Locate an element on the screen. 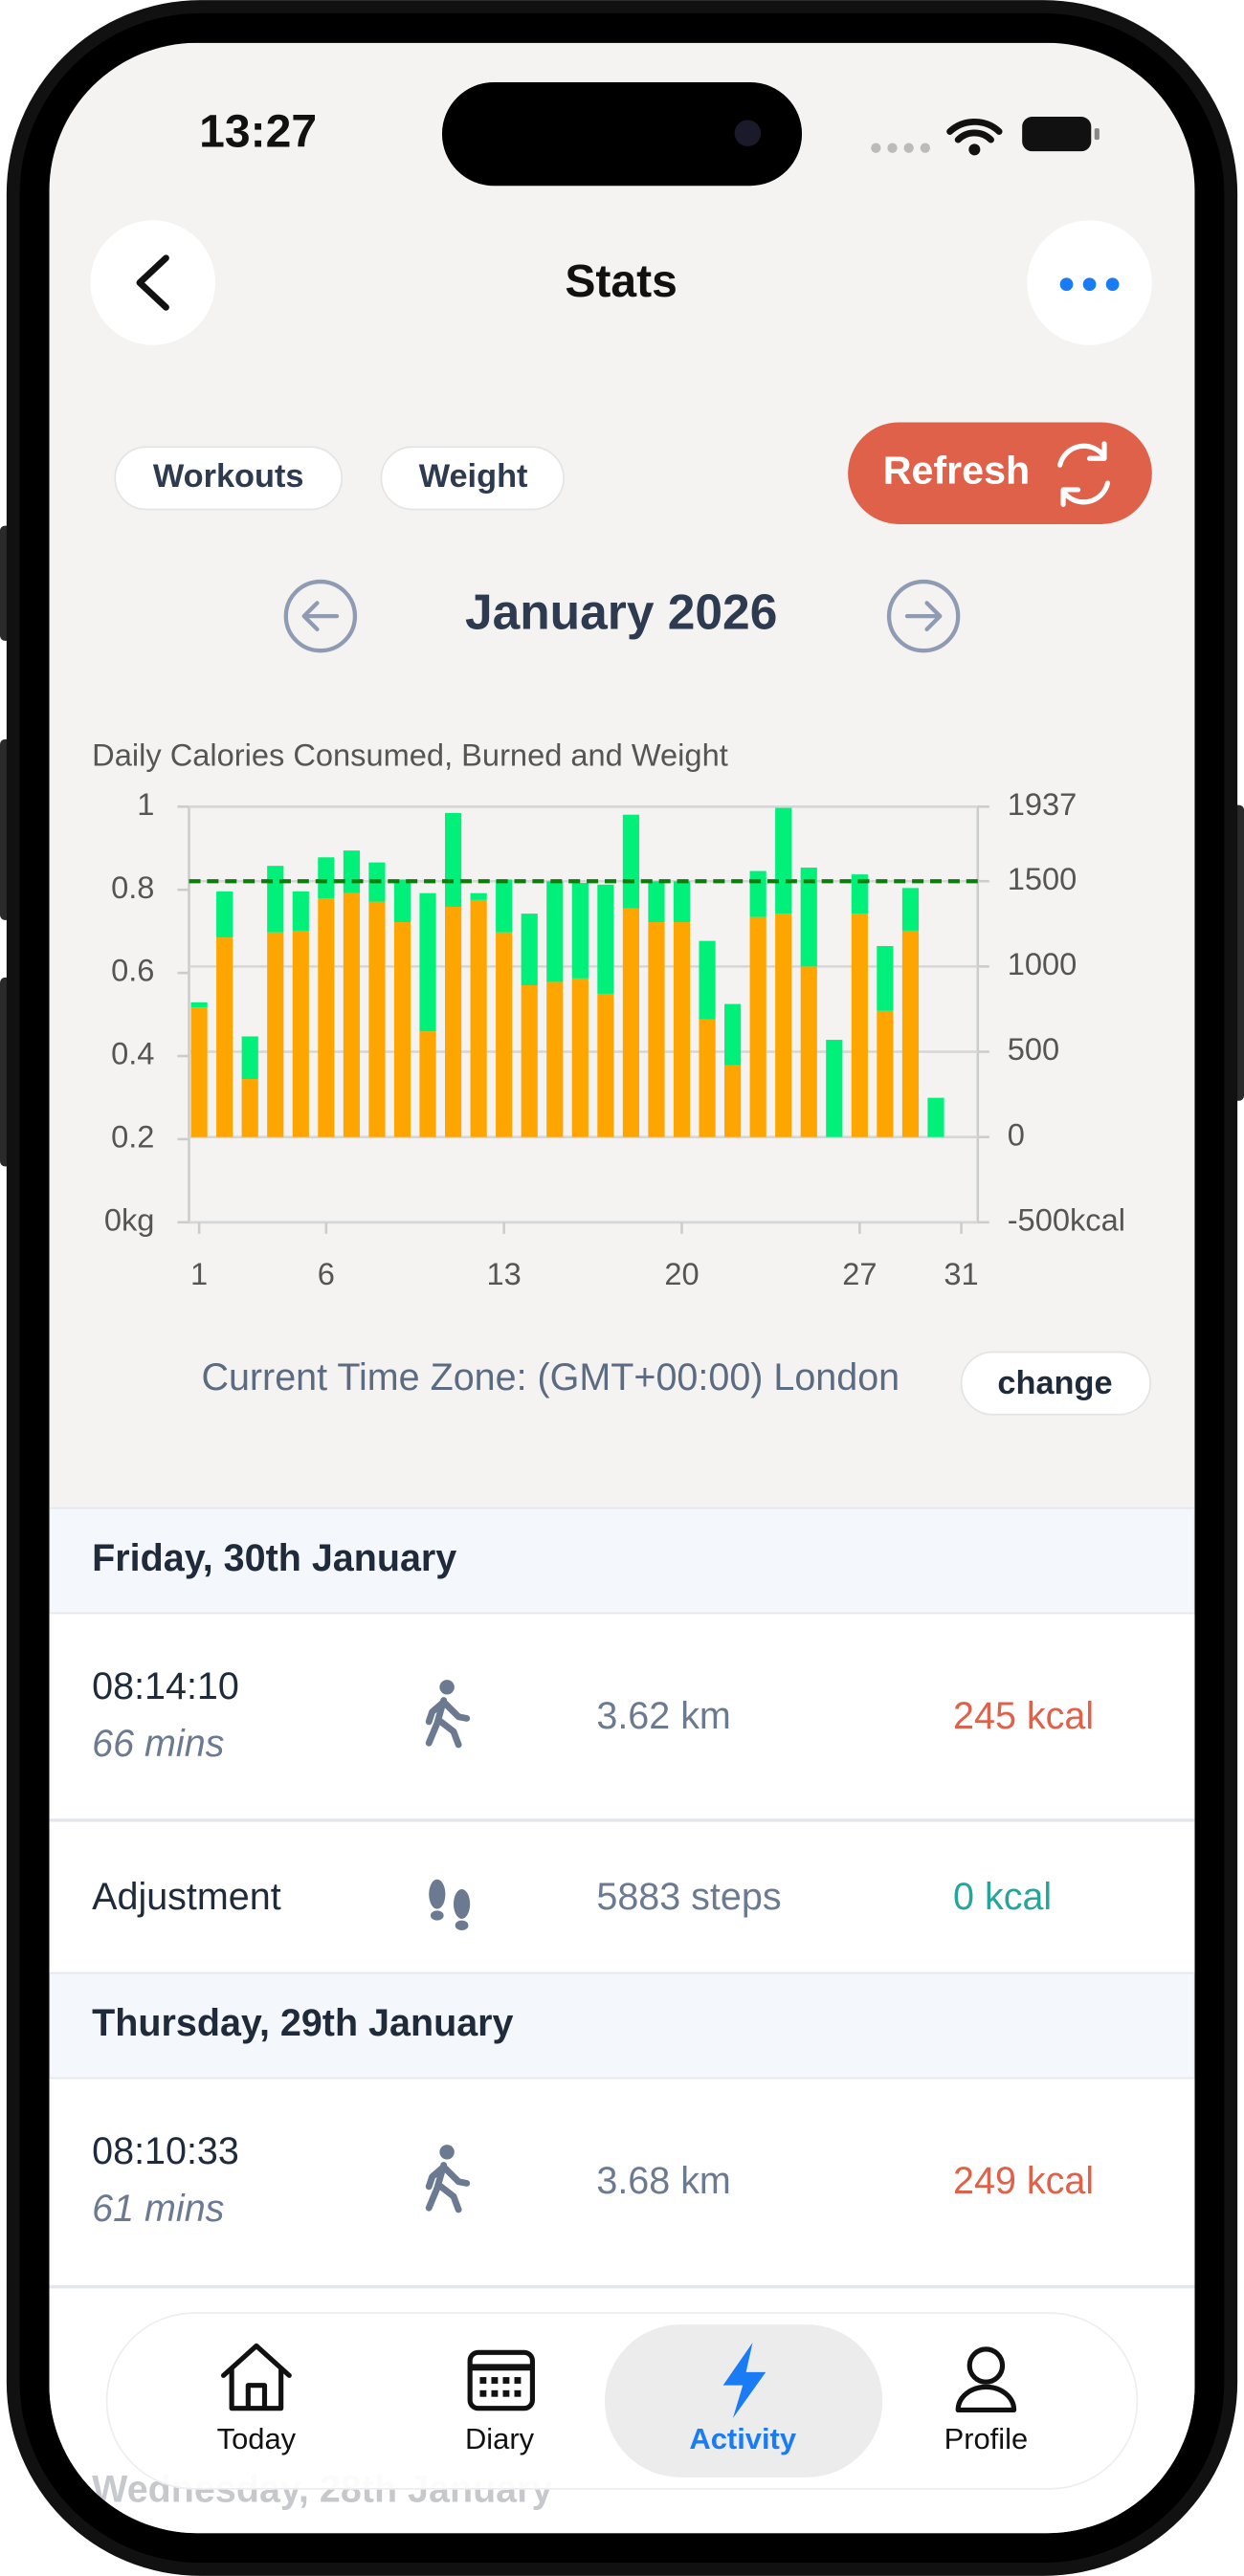  entry-duration: 66 mins is located at coordinates (158, 1744).